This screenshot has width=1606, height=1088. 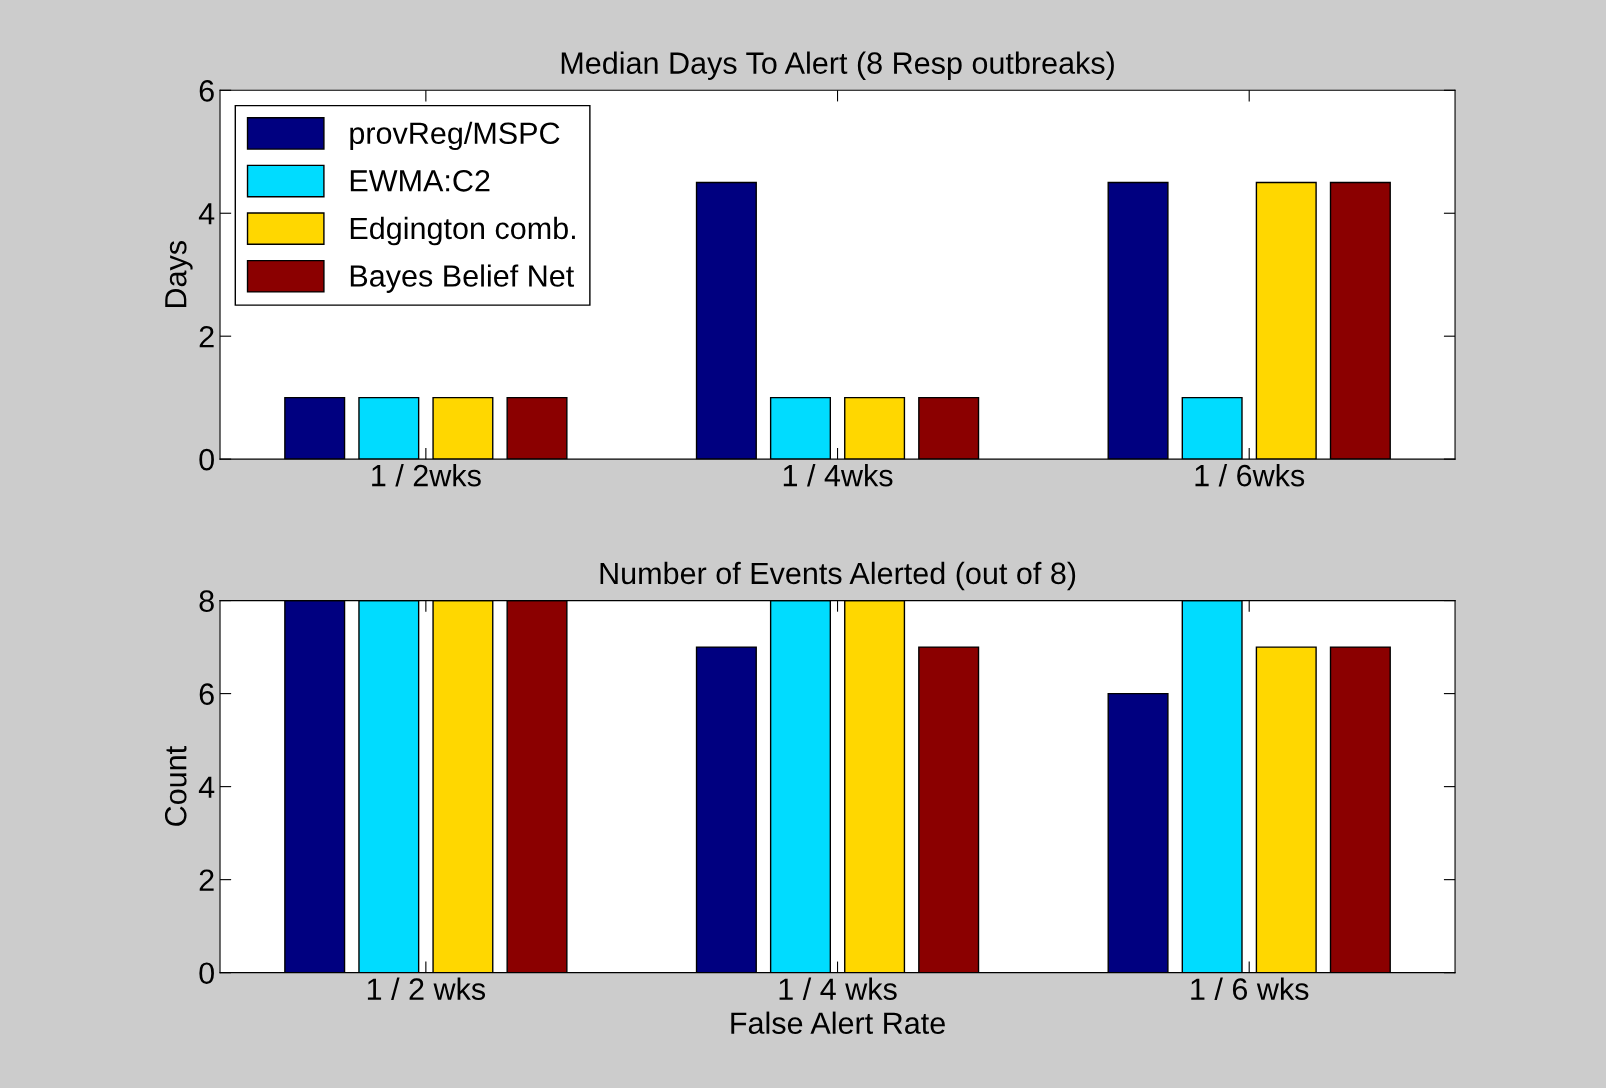 I want to click on x-tick-label: 1 / 2wks, so click(x=426, y=475).